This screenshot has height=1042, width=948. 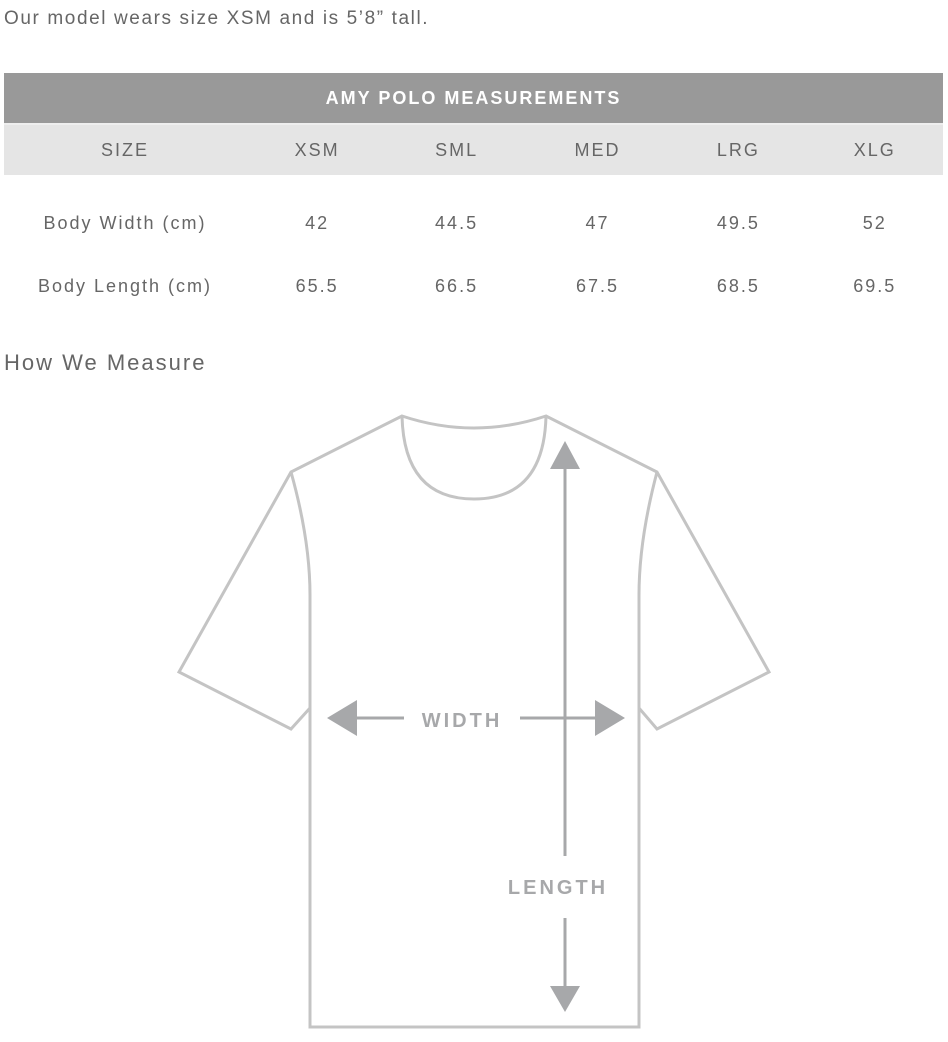 What do you see at coordinates (125, 223) in the screenshot?
I see `row-label: Body Width (cm)` at bounding box center [125, 223].